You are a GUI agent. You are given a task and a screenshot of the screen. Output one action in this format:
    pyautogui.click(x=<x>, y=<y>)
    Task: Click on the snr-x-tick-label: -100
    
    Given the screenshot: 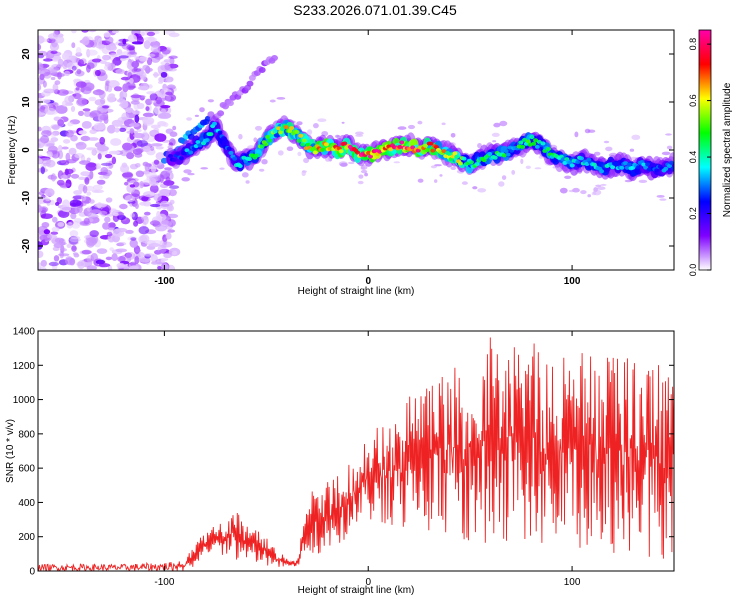 What is the action you would take?
    pyautogui.click(x=164, y=582)
    